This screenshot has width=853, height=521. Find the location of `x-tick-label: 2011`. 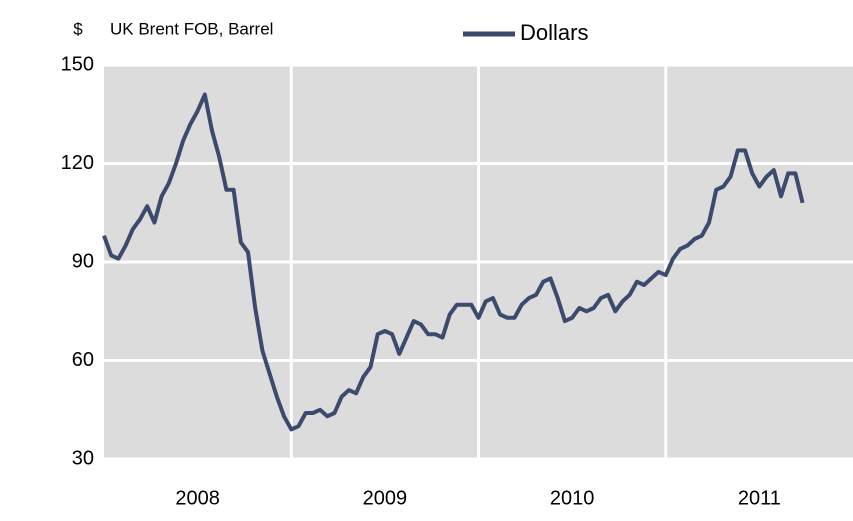

x-tick-label: 2011 is located at coordinates (759, 498).